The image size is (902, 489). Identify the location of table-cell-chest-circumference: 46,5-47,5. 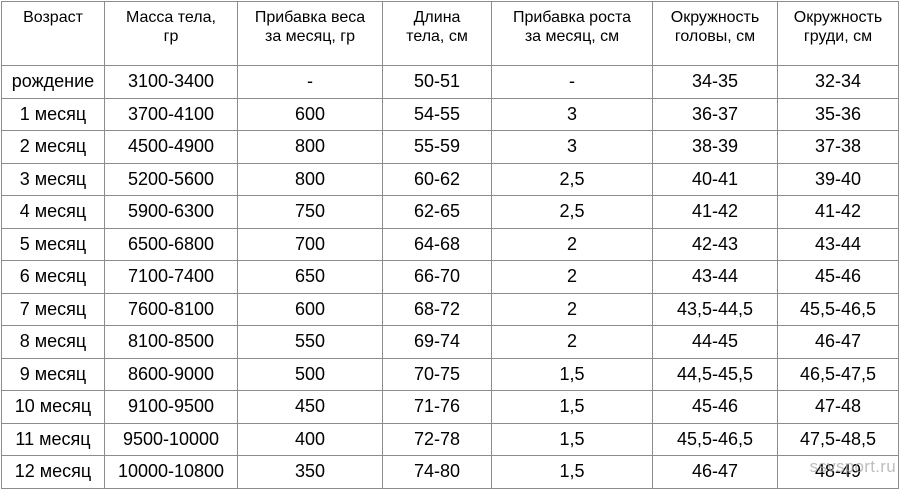
(838, 374).